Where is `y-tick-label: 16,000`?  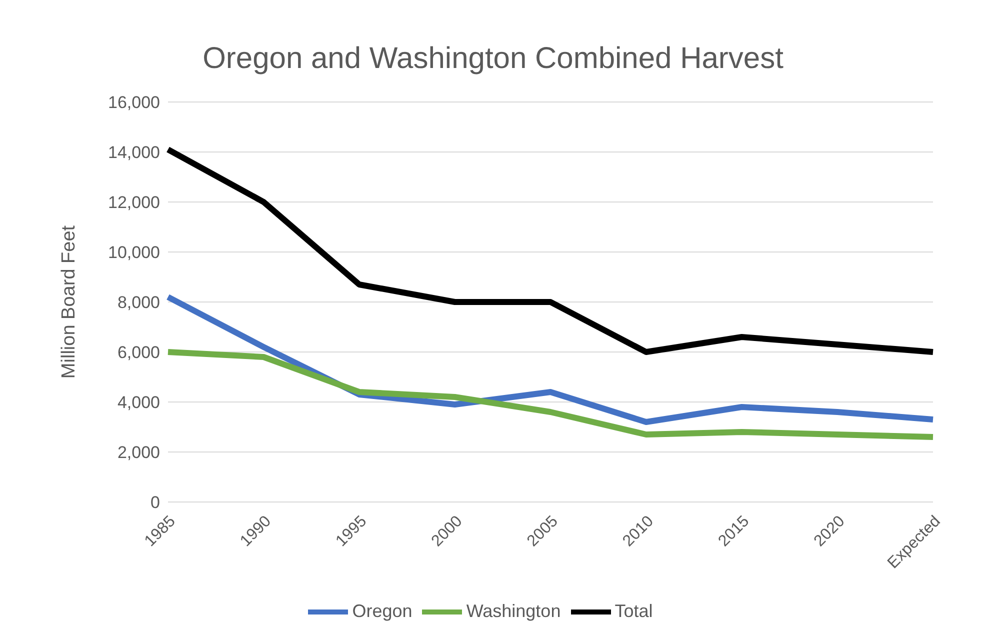
y-tick-label: 16,000 is located at coordinates (134, 102).